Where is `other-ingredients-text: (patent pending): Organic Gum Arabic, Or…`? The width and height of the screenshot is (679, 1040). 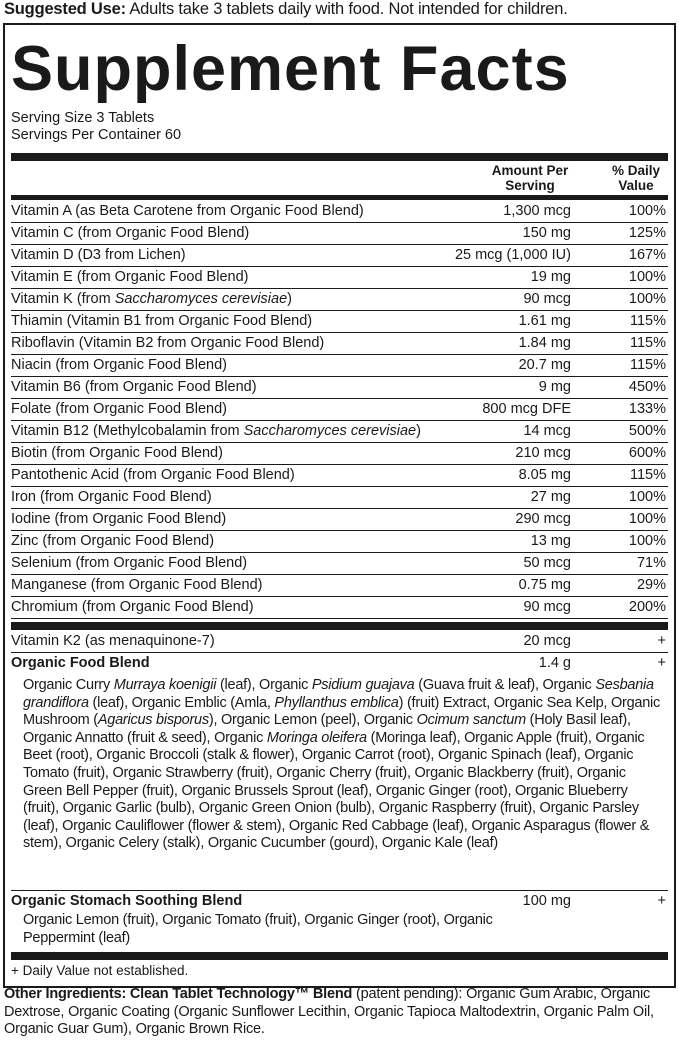
other-ingredients-text: (patent pending): Organic Gum Arabic, Or… is located at coordinates (329, 1012).